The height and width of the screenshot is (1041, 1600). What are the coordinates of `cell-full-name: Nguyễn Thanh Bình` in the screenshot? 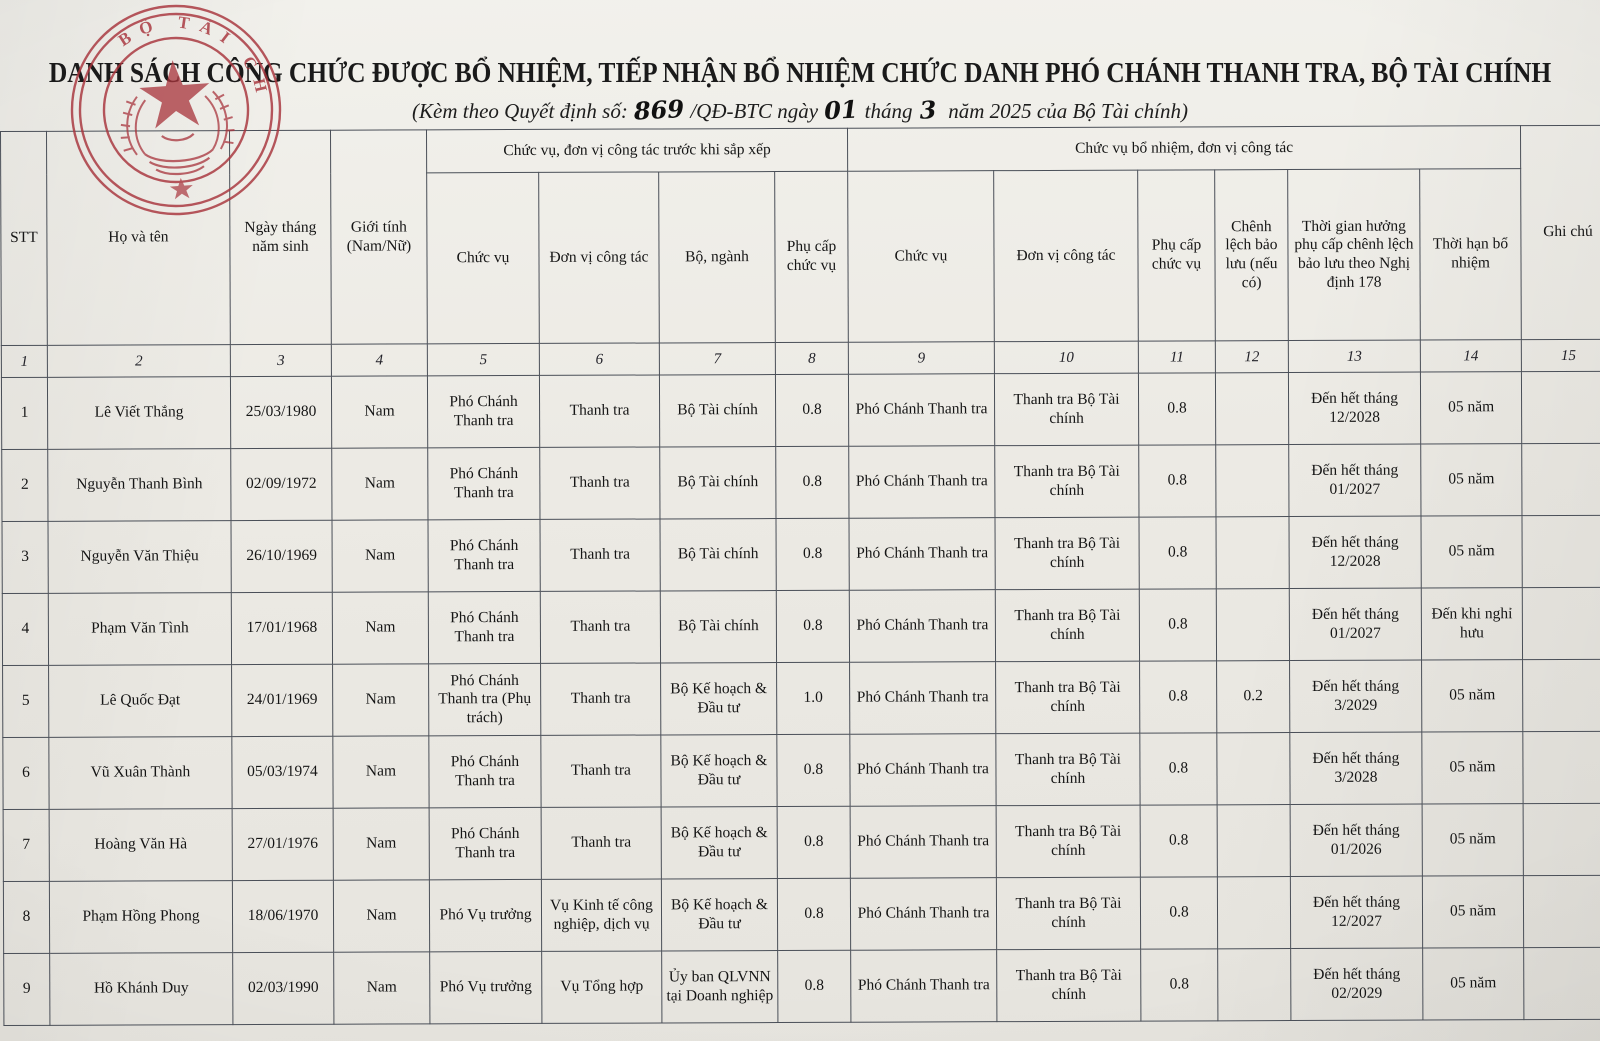 It's located at (139, 485).